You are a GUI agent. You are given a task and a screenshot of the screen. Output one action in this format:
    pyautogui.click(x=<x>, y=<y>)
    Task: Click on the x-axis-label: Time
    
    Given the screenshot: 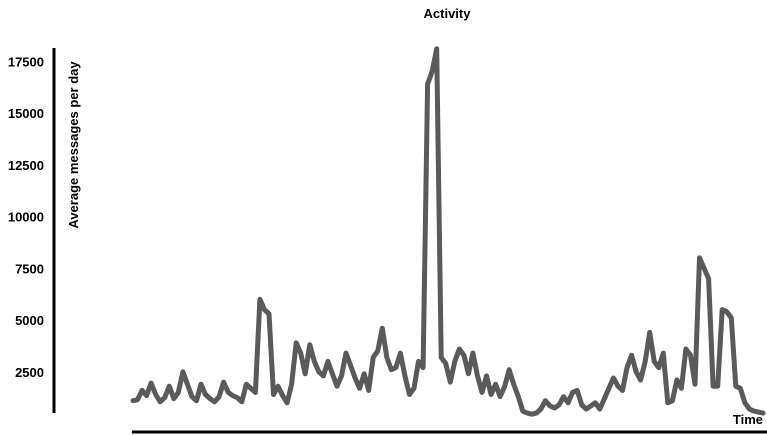 What is the action you would take?
    pyautogui.click(x=748, y=419)
    